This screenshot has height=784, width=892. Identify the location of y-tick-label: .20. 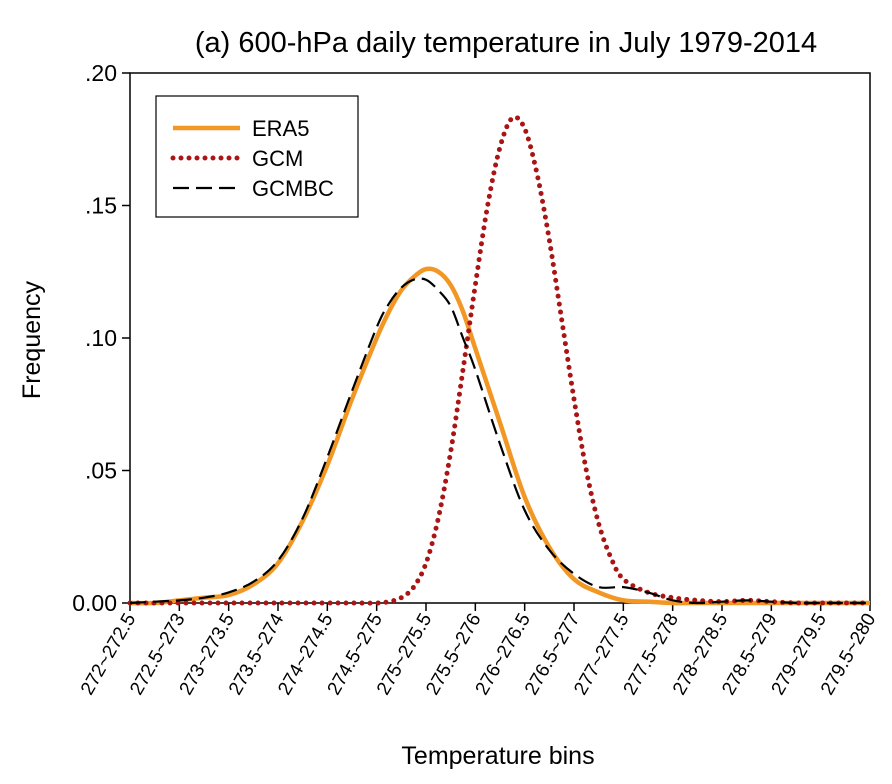
(101, 73).